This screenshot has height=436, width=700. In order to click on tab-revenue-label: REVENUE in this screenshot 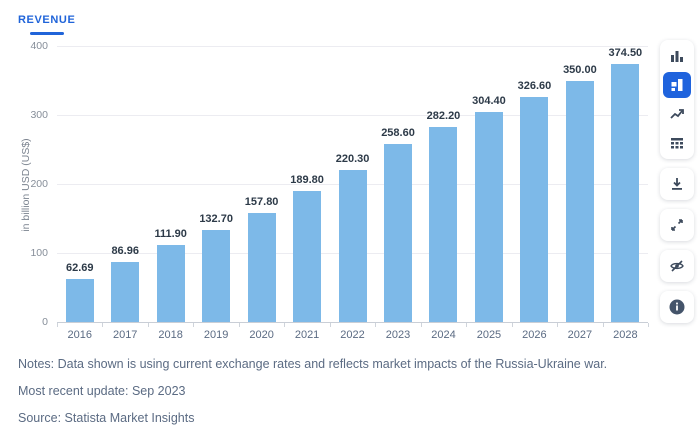, I will do `click(47, 20)`.